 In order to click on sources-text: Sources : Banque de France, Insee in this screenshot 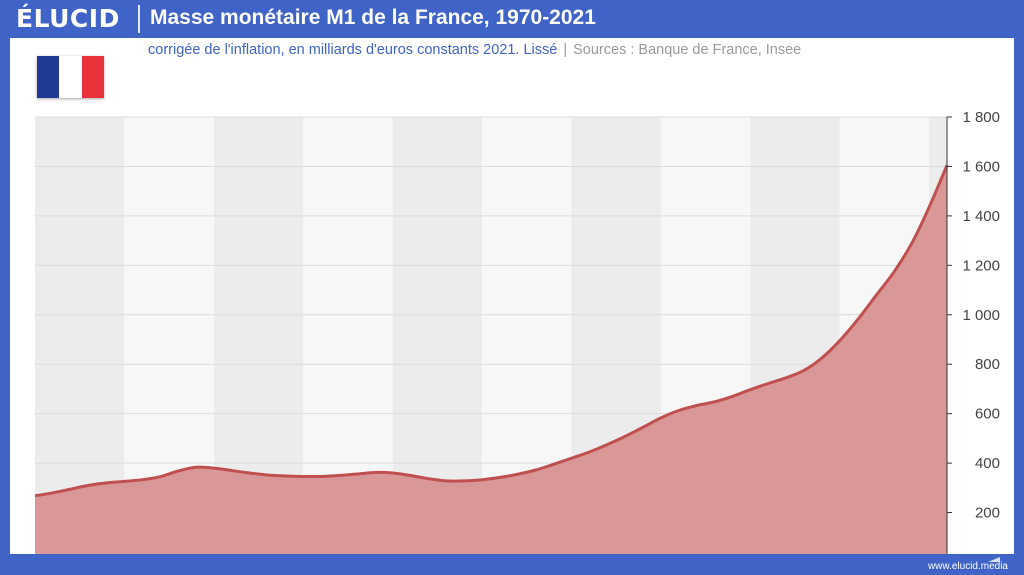, I will do `click(687, 50)`.